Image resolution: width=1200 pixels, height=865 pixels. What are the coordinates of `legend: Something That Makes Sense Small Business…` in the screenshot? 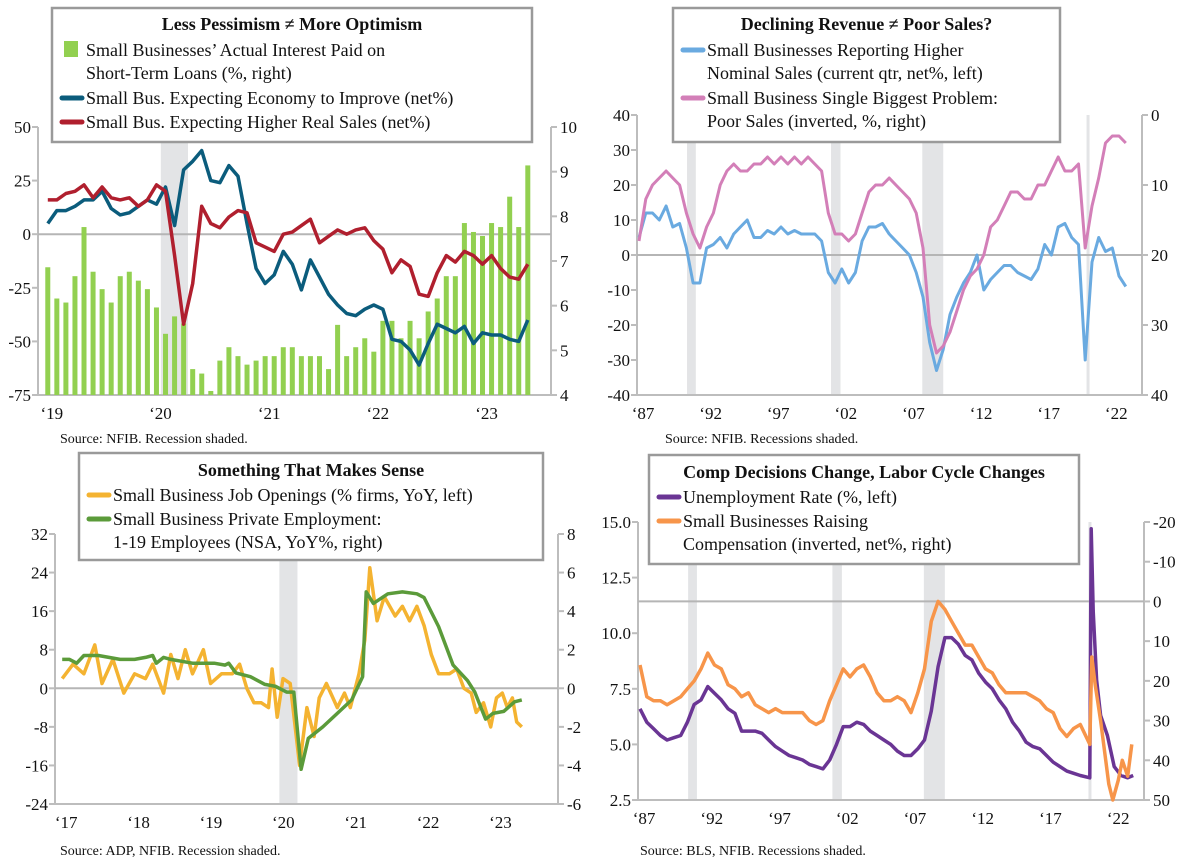 It's located at (311, 506).